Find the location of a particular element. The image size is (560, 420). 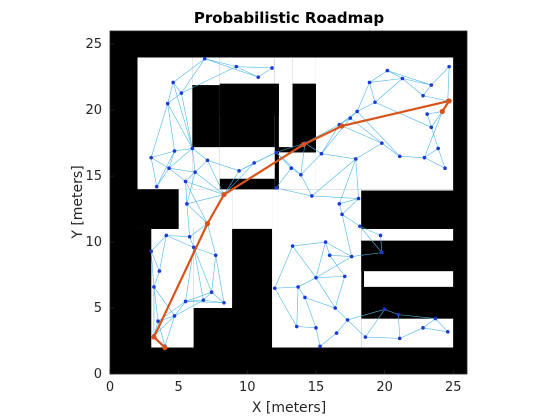

y-tick-label: 20 is located at coordinates (93, 110).